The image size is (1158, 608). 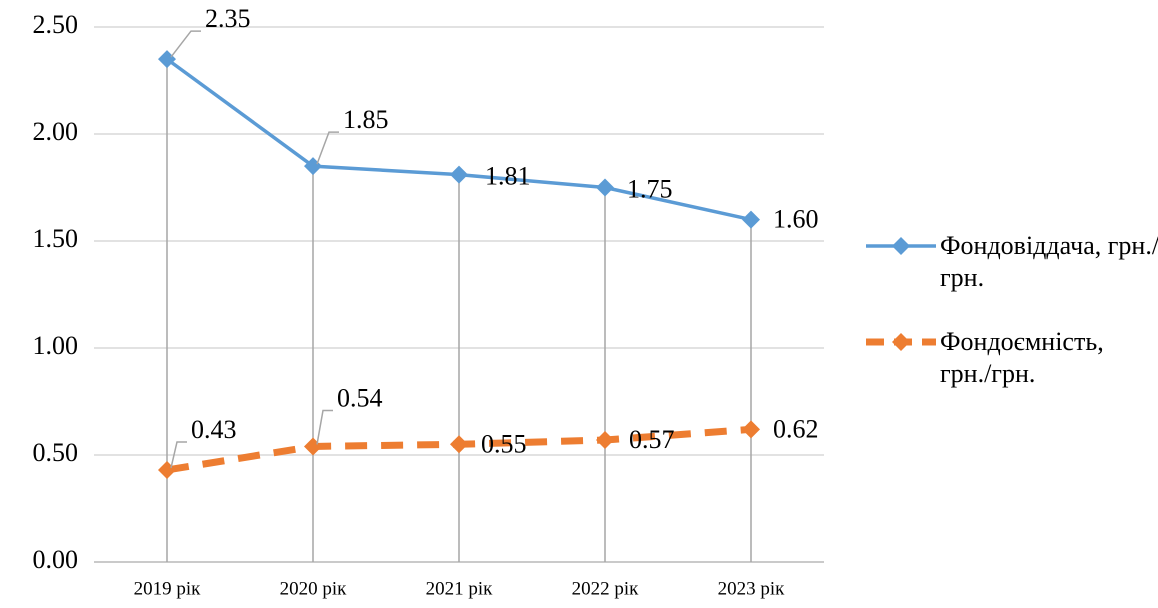 I want to click on legend-entry: Фондовіддача, грн./грн., so click(x=1010, y=262).